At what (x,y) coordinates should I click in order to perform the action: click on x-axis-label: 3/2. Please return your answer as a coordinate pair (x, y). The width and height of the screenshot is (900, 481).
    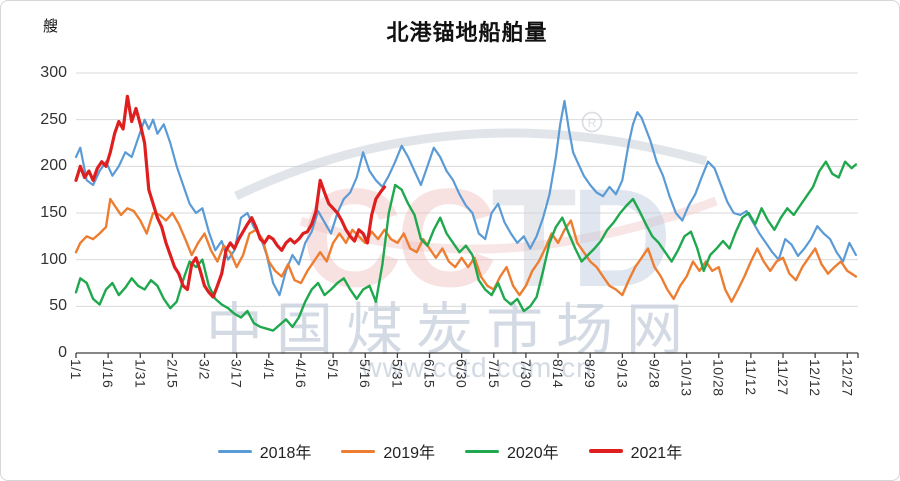
    Looking at the image, I should click on (204, 369).